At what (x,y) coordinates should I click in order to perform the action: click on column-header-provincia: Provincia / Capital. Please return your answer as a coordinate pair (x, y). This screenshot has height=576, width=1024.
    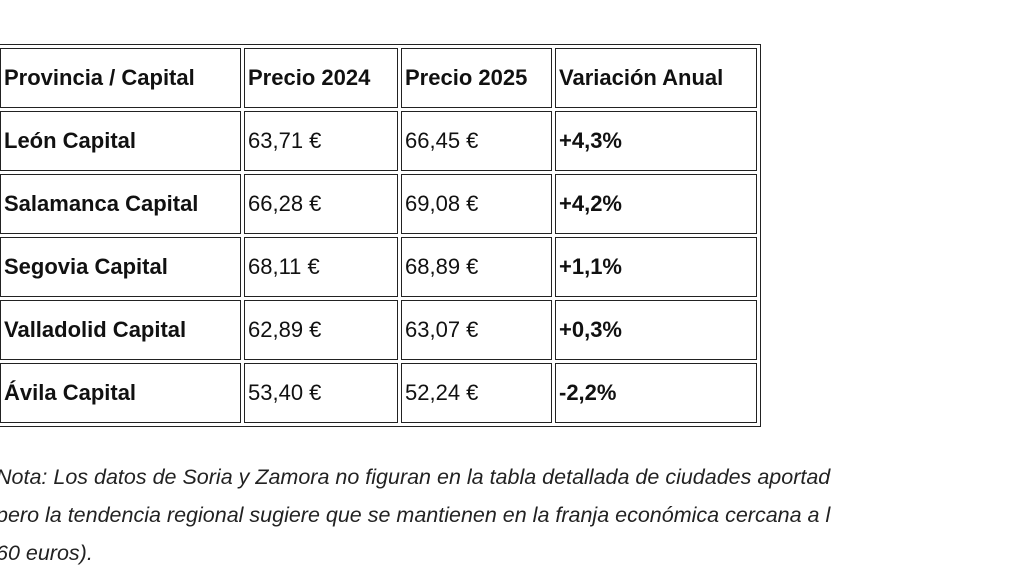
    Looking at the image, I should click on (120, 78).